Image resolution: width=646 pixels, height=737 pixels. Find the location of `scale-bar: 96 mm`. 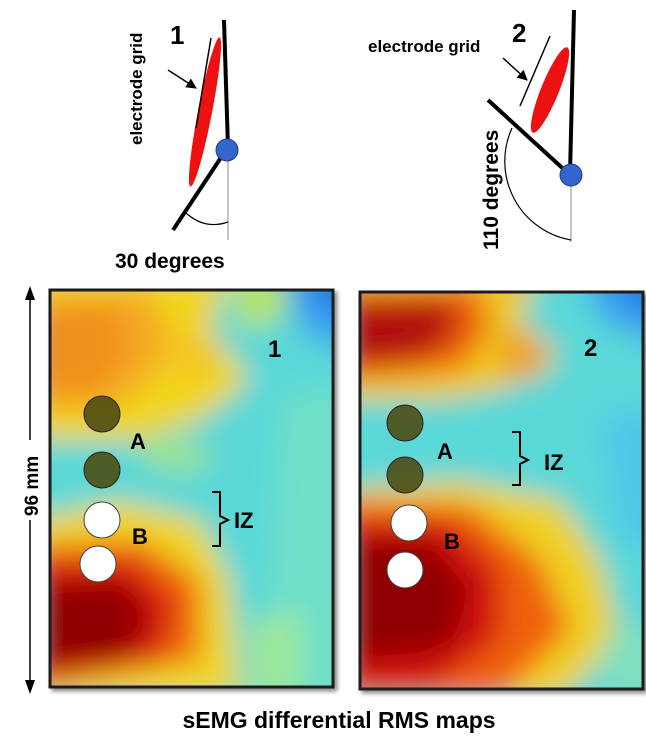

scale-bar: 96 mm is located at coordinates (30, 490).